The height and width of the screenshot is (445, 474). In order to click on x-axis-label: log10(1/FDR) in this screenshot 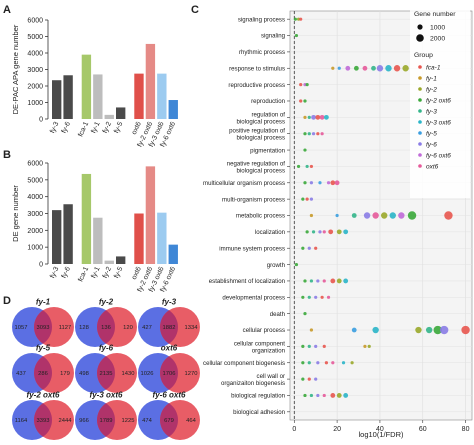, I will do `click(381, 434)`.